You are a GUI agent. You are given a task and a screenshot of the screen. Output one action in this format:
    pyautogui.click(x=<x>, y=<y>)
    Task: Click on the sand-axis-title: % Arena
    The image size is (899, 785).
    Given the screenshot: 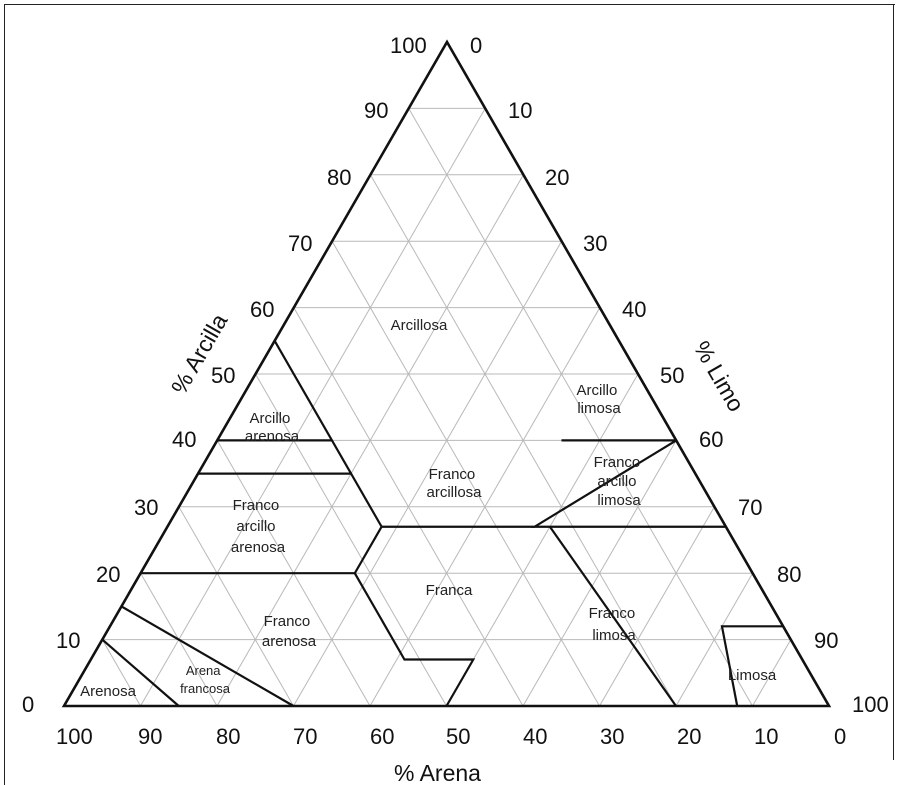 What is the action you would take?
    pyautogui.click(x=437, y=772)
    